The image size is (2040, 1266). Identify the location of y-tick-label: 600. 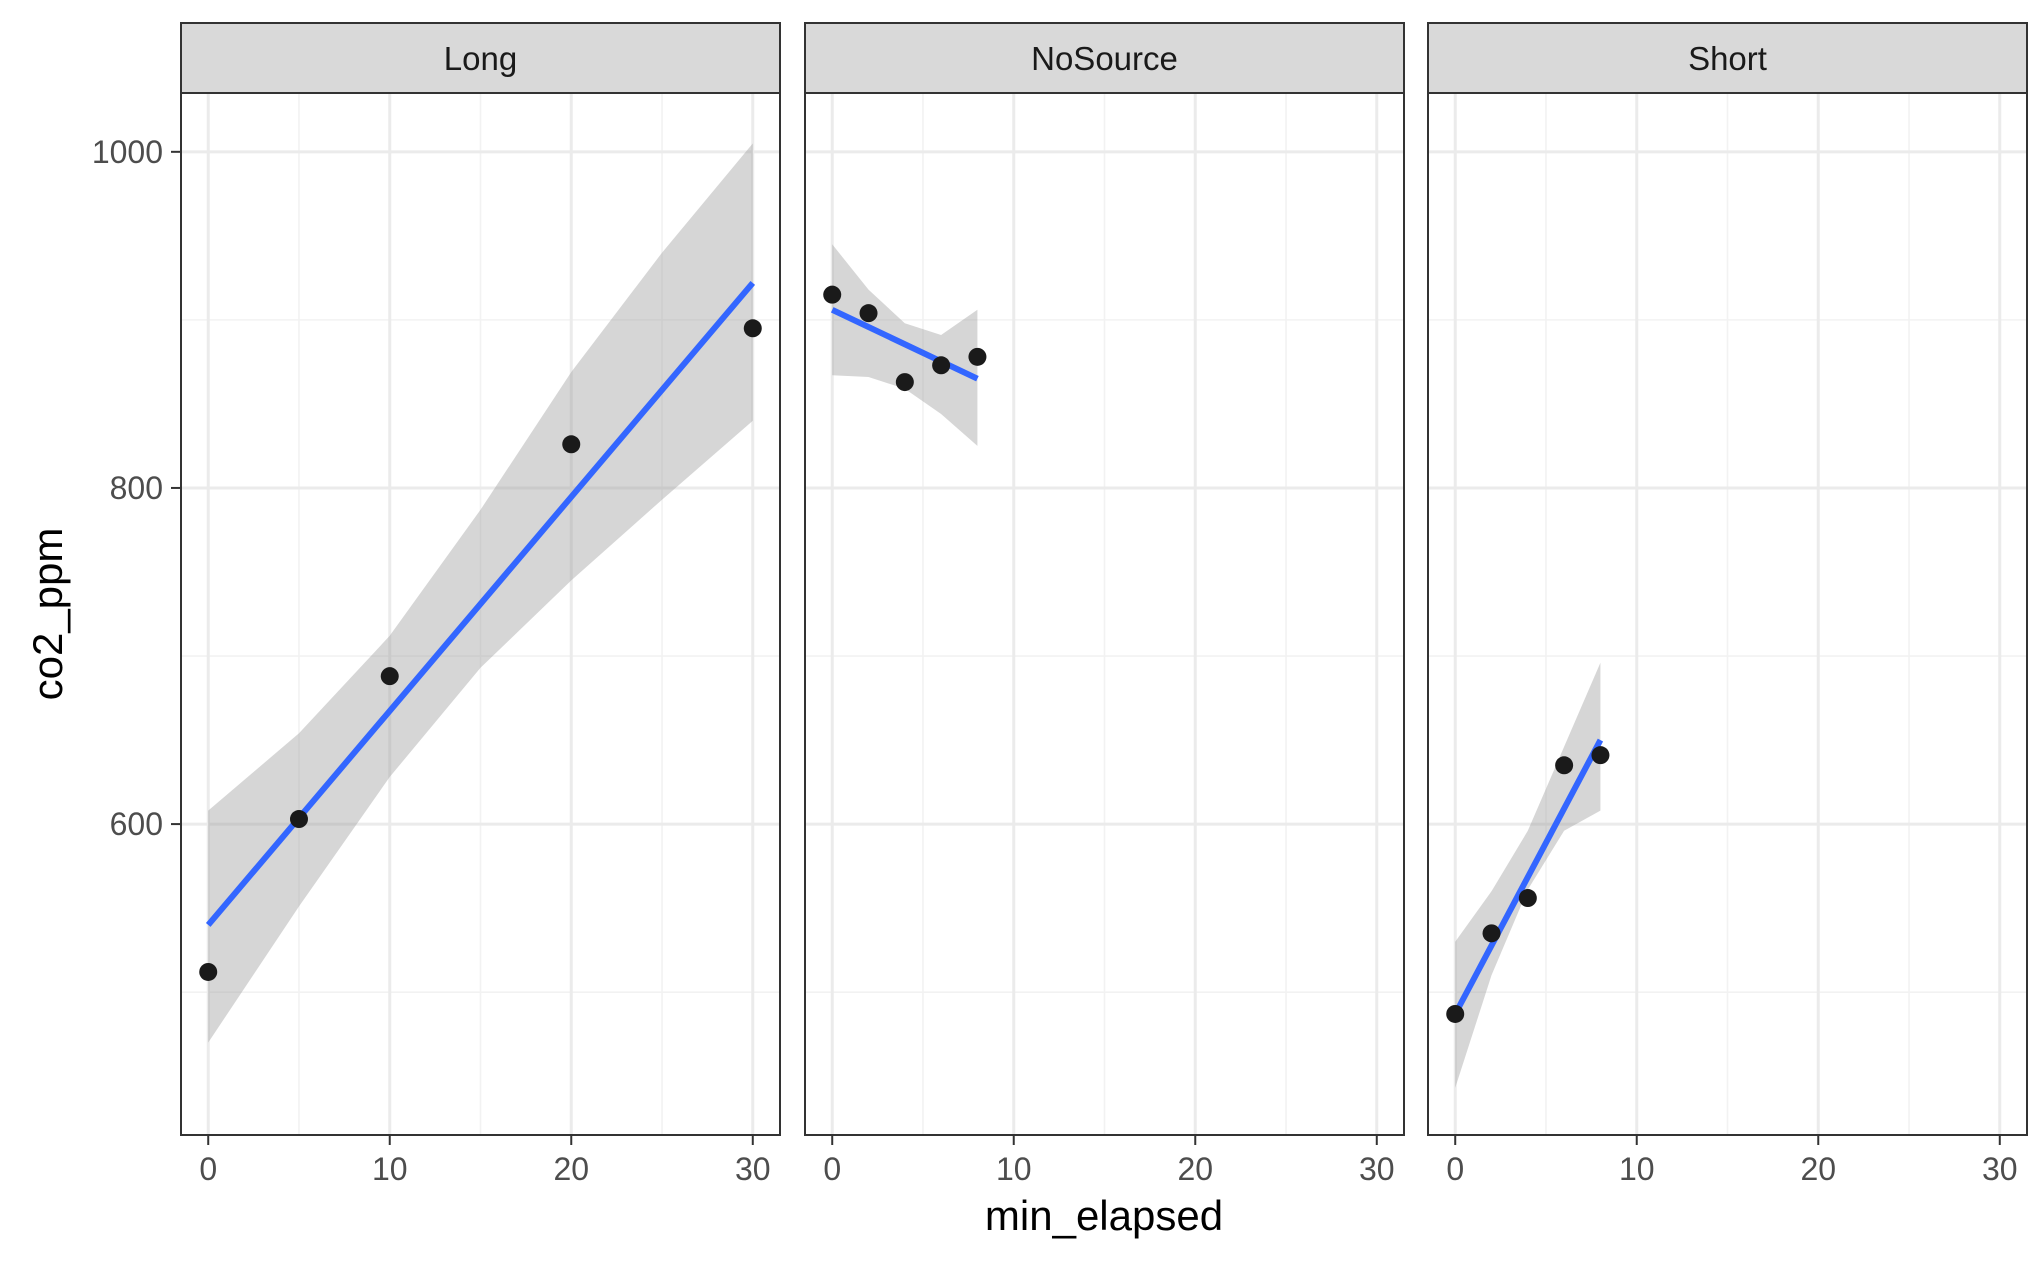
(136, 824).